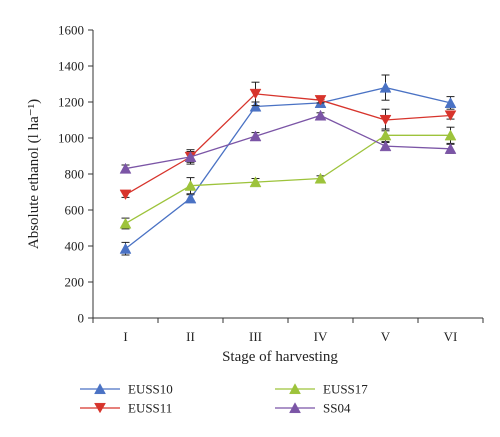 This screenshot has height=437, width=500. Describe the element at coordinates (75, 210) in the screenshot. I see `y-tick-label: 600` at that location.